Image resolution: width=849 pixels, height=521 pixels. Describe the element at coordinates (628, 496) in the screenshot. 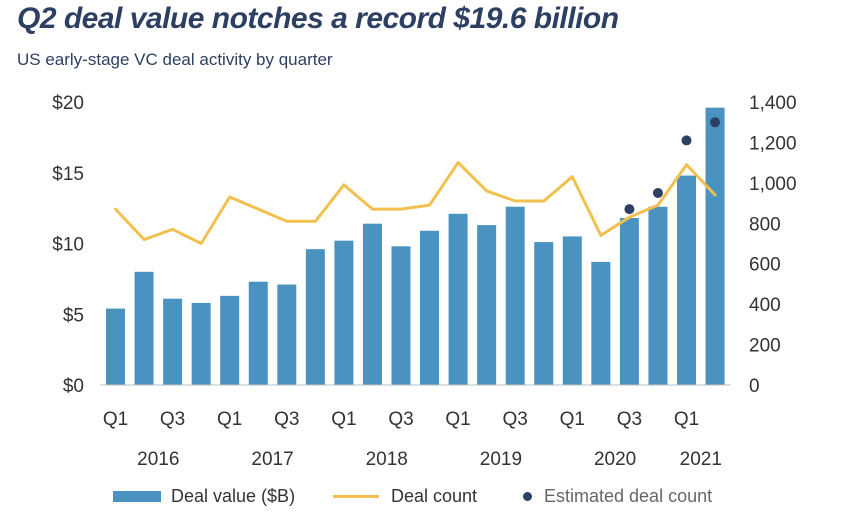

I see `legend-label-estimated: Estimated deal count` at that location.